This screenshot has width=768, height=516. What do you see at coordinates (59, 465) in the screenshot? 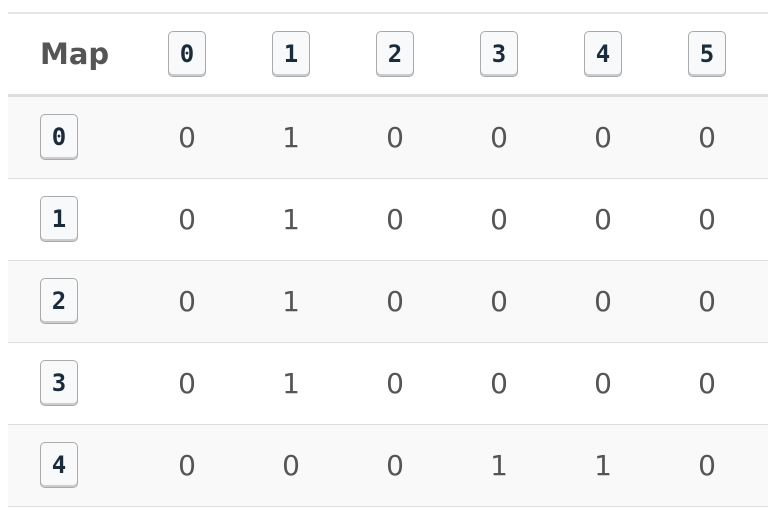
I see `row-key: 4` at bounding box center [59, 465].